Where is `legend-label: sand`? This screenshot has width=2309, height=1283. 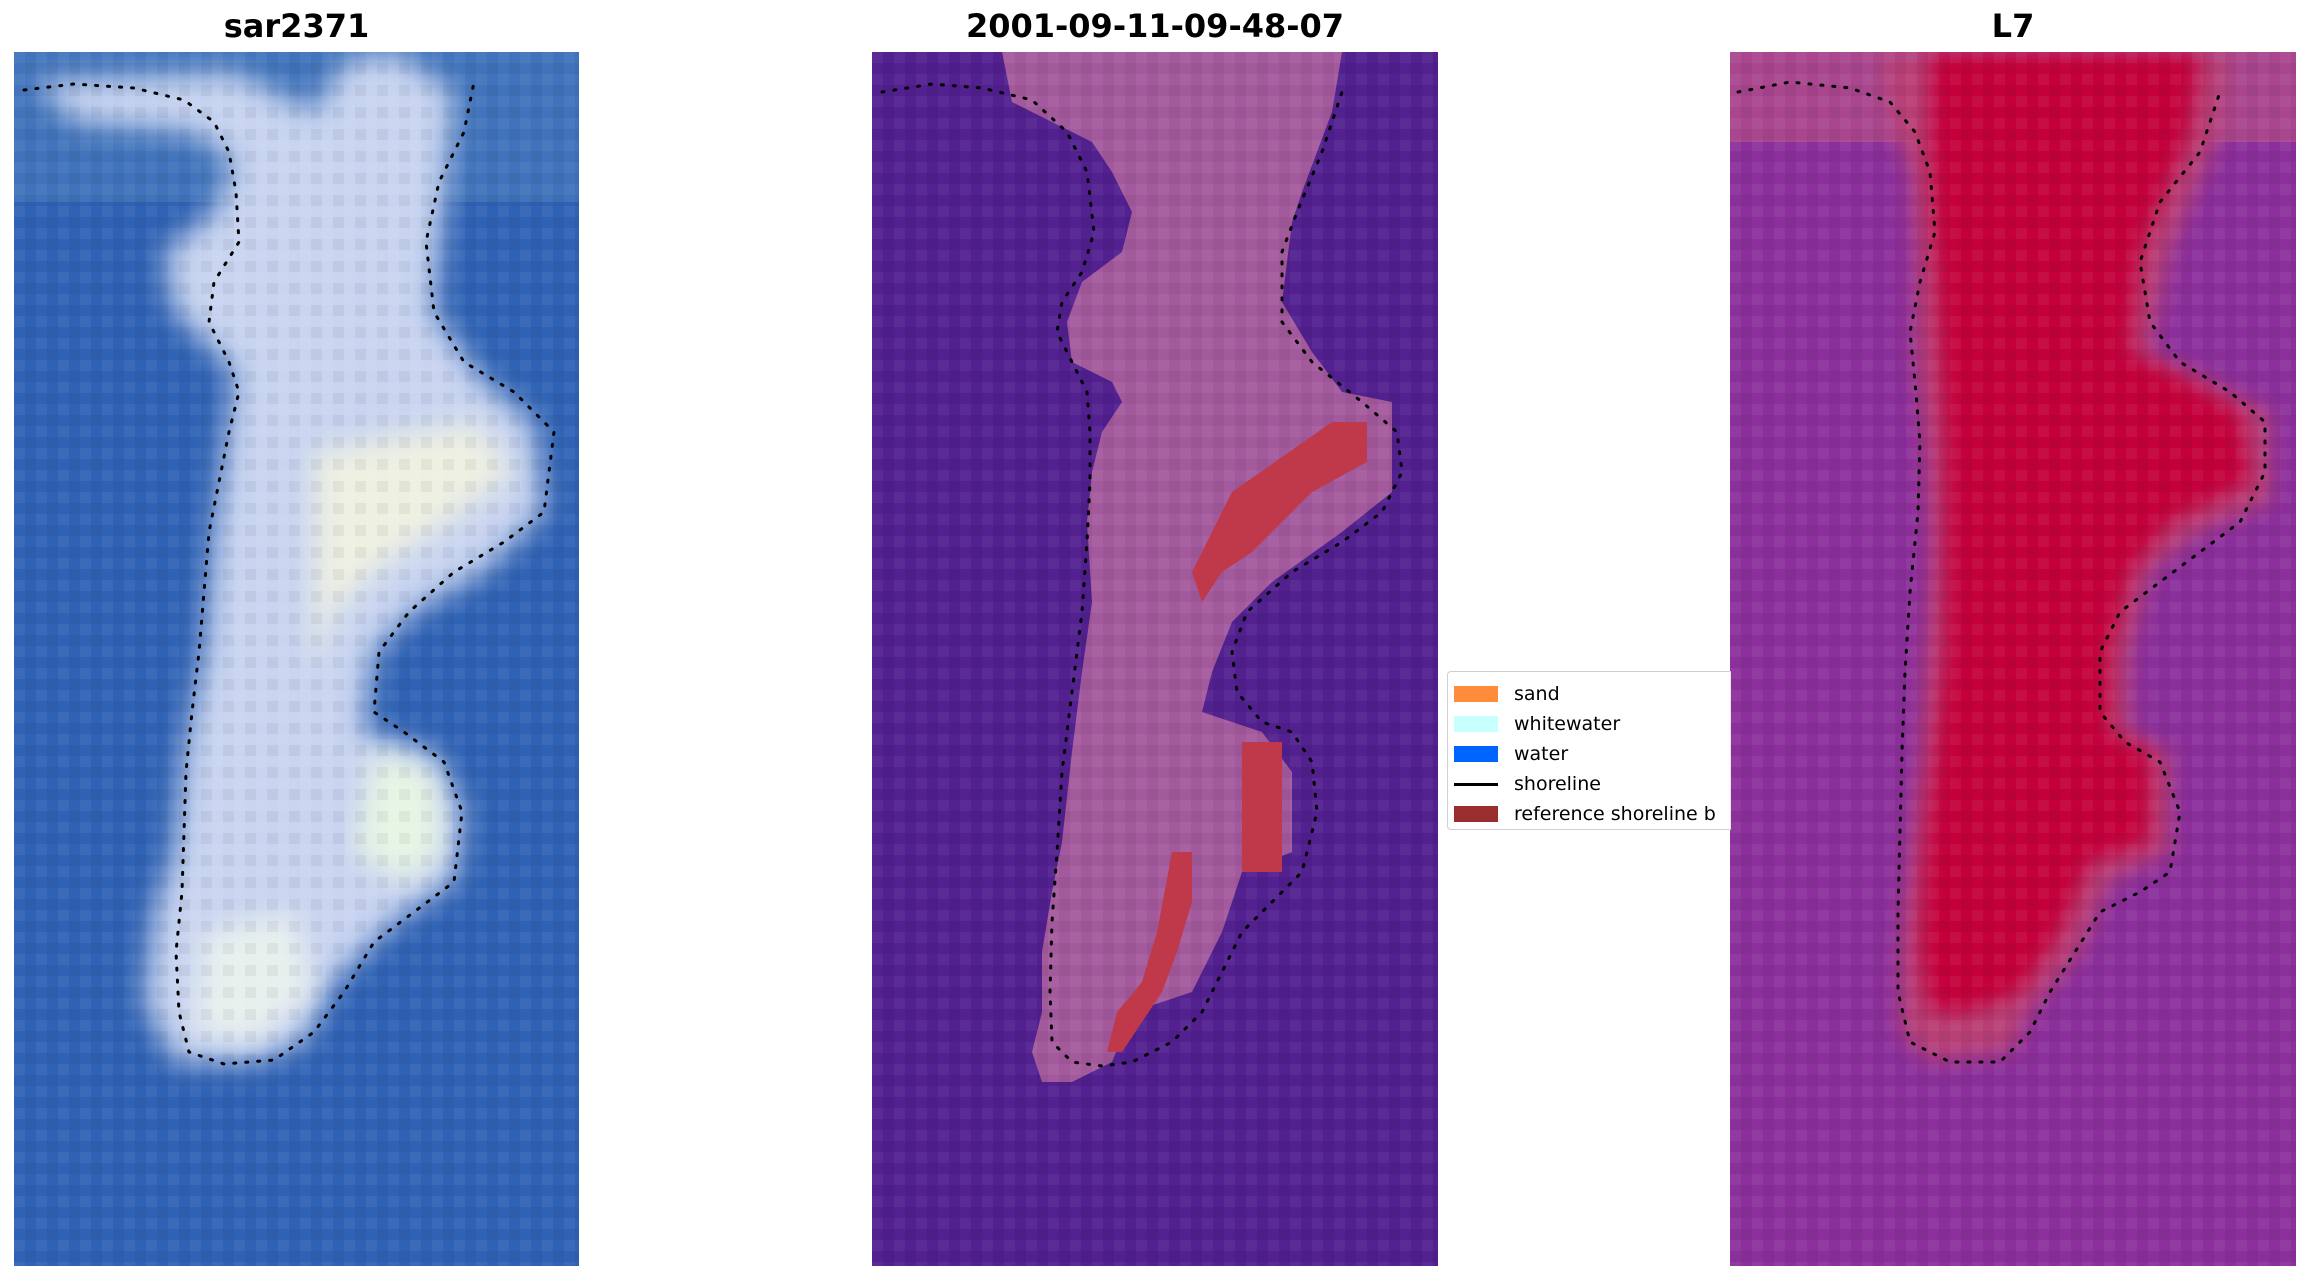 legend-label: sand is located at coordinates (1537, 694).